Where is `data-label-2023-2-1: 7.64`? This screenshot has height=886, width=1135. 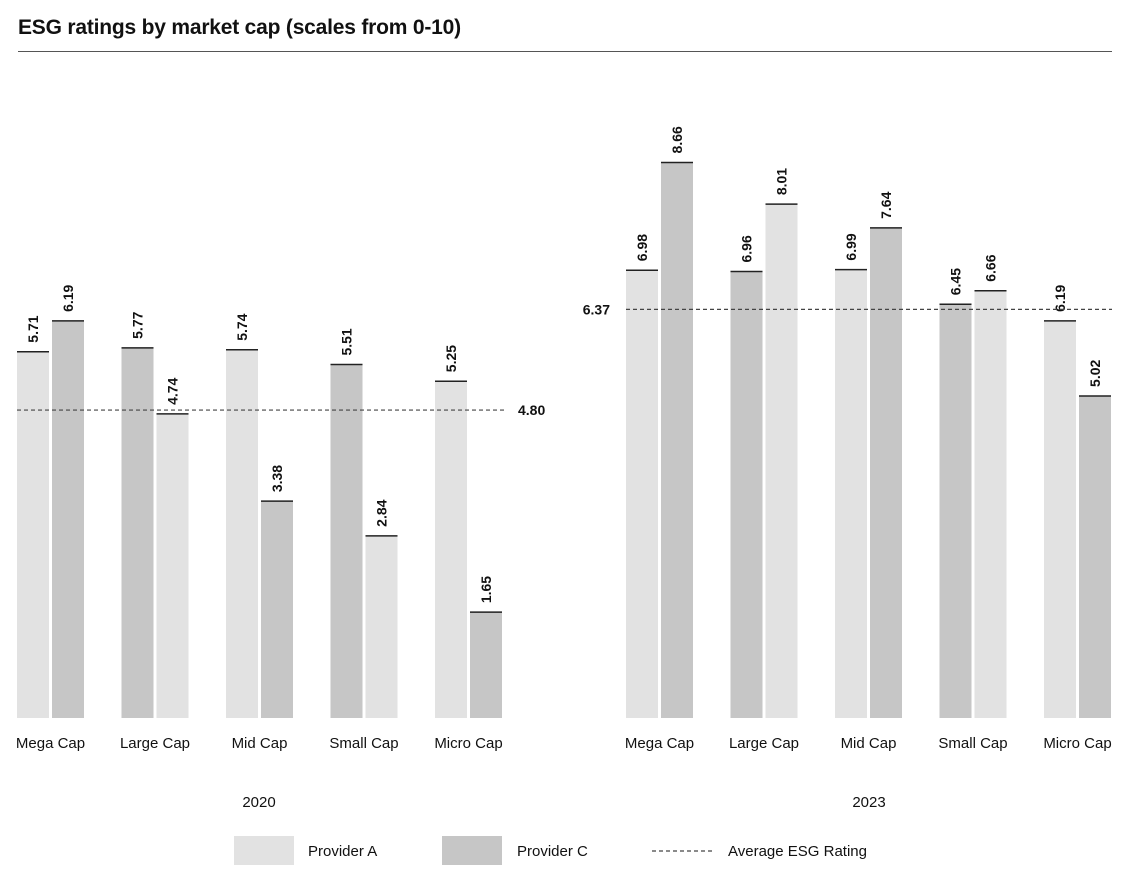 data-label-2023-2-1: 7.64 is located at coordinates (886, 204).